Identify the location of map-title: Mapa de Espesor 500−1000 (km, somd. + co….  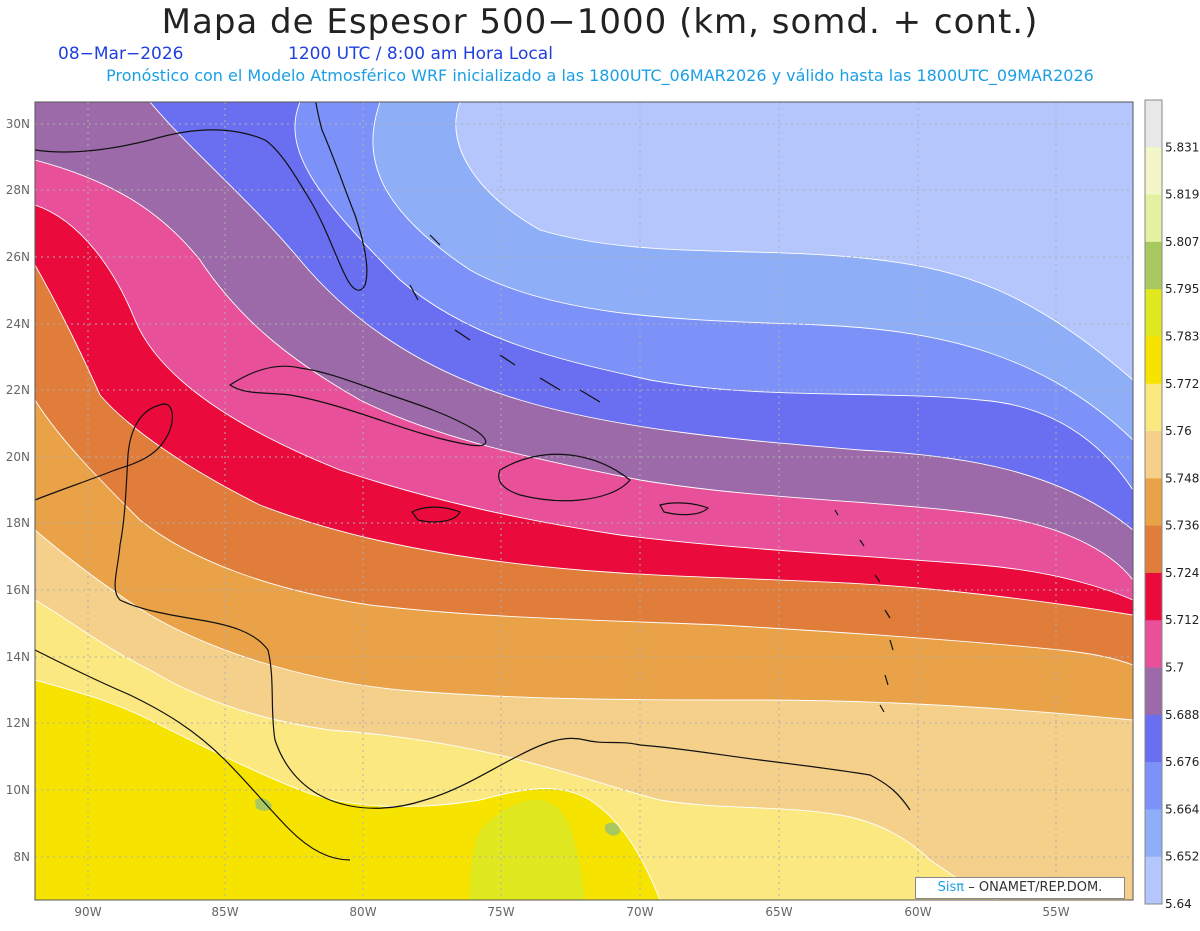
(600, 22).